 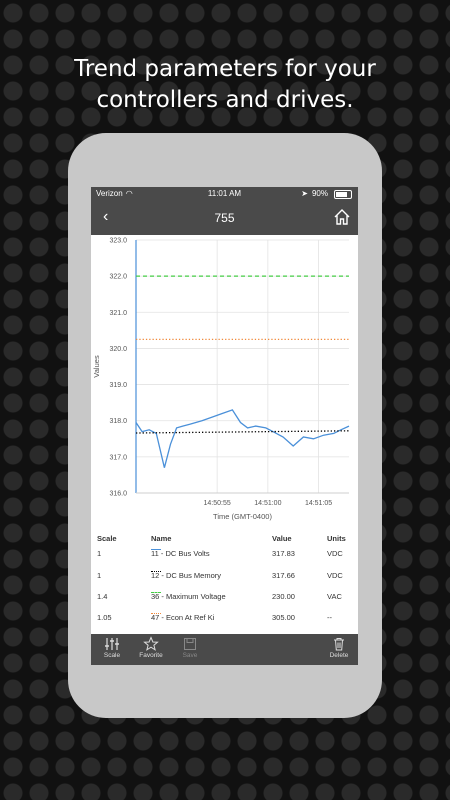 What do you see at coordinates (329, 617) in the screenshot?
I see `row-units: --` at bounding box center [329, 617].